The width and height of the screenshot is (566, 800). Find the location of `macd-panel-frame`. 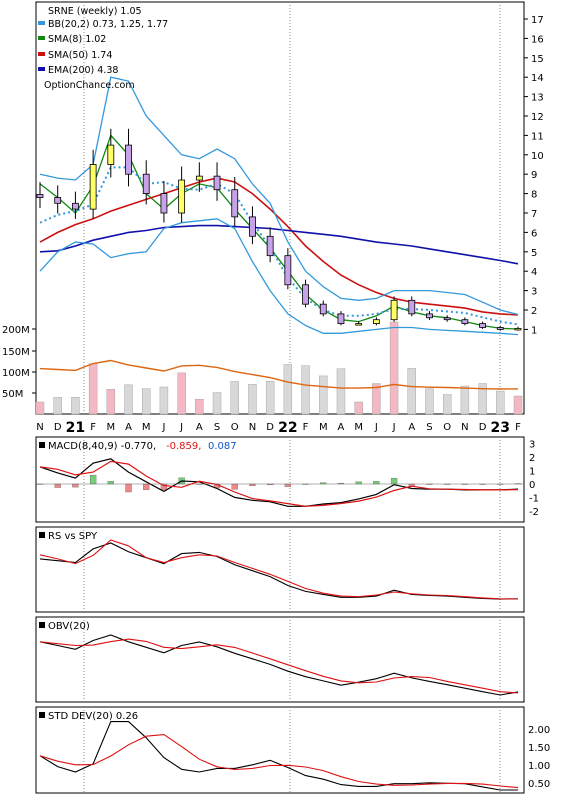

macd-panel-frame is located at coordinates (280, 479).